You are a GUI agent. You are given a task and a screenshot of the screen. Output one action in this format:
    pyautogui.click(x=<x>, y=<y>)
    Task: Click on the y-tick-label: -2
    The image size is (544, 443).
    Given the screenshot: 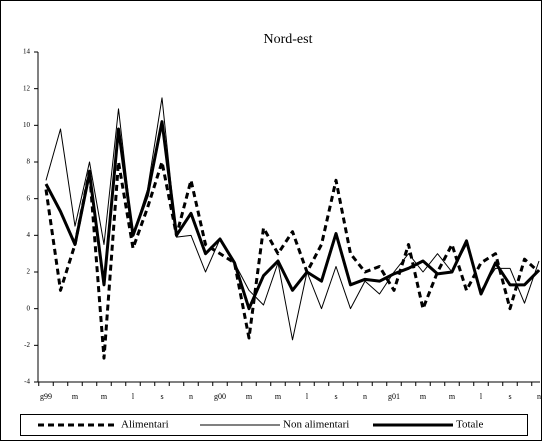 What is the action you would take?
    pyautogui.click(x=27, y=345)
    